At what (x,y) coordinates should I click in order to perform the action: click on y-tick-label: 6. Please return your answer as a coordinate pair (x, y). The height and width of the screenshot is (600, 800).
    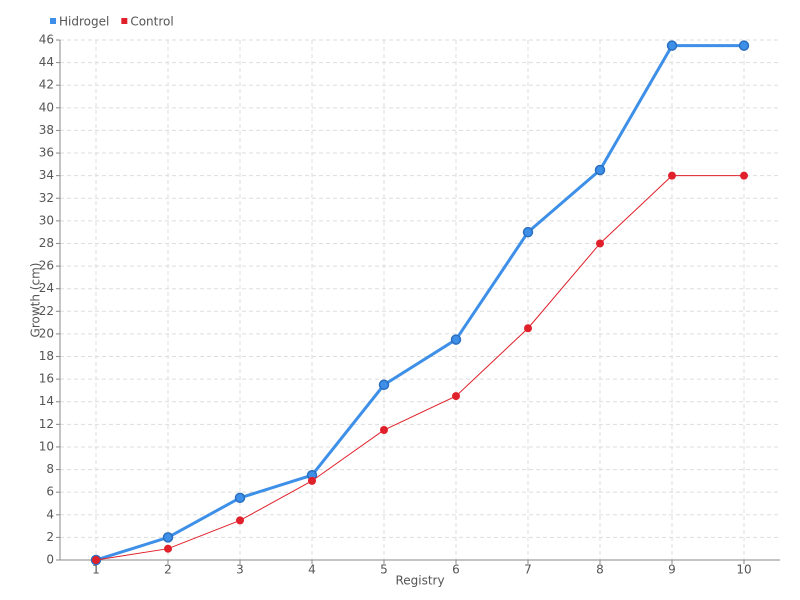
    Looking at the image, I should click on (50, 492).